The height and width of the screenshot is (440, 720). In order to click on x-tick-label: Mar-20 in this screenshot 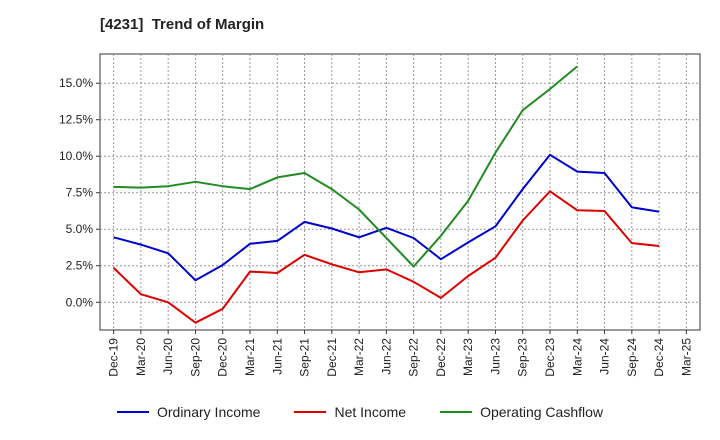, I will do `click(141, 357)`.